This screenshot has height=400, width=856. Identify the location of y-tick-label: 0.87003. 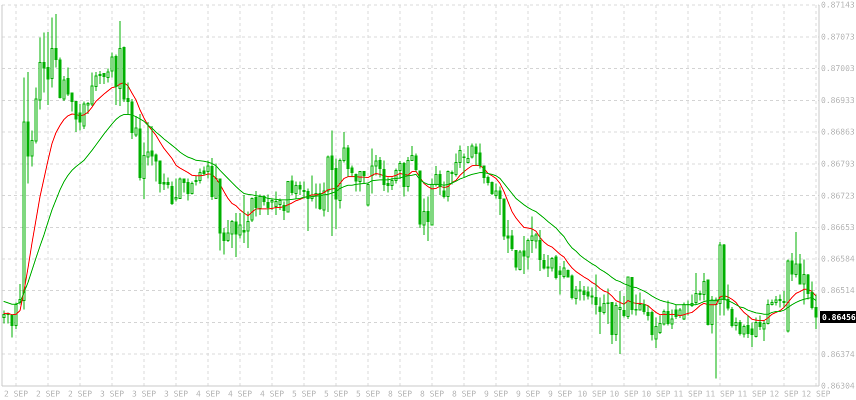
(838, 69).